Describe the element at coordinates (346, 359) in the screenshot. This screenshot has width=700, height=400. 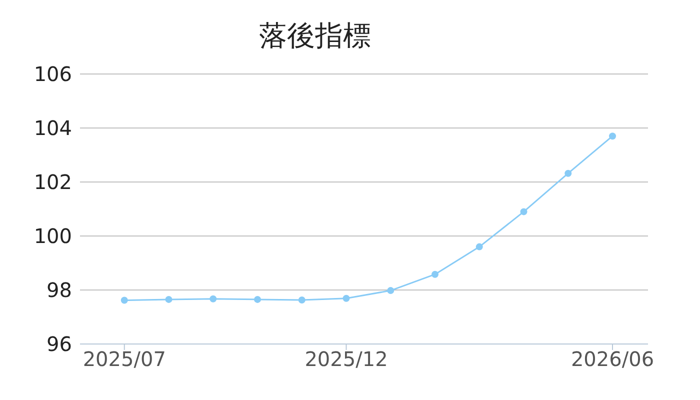
I see `x-tick-label: 2025/12` at that location.